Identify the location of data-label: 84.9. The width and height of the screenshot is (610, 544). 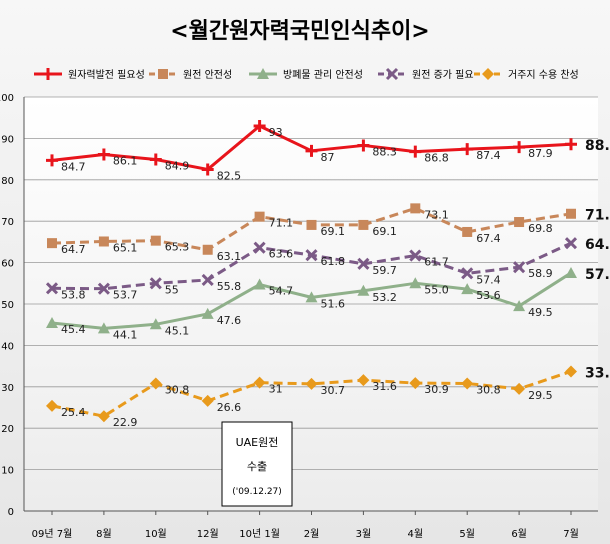
(177, 166).